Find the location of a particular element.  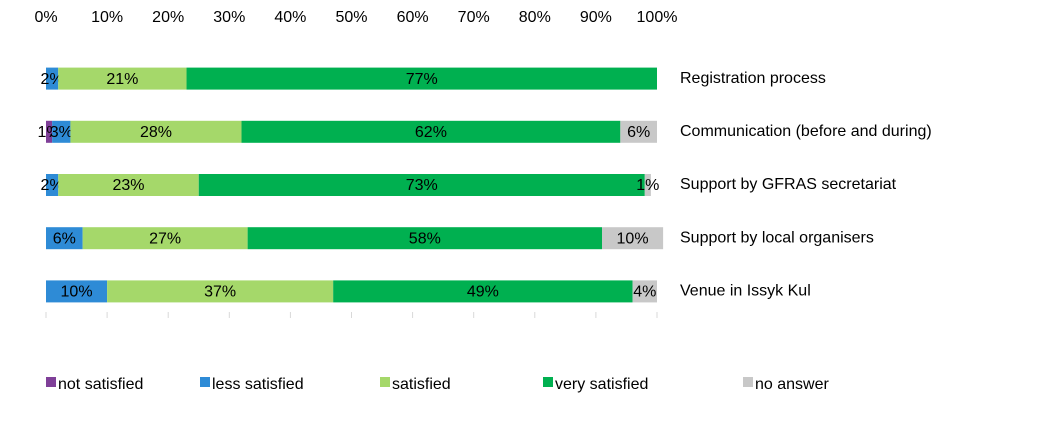

data-label: 58% is located at coordinates (425, 238).